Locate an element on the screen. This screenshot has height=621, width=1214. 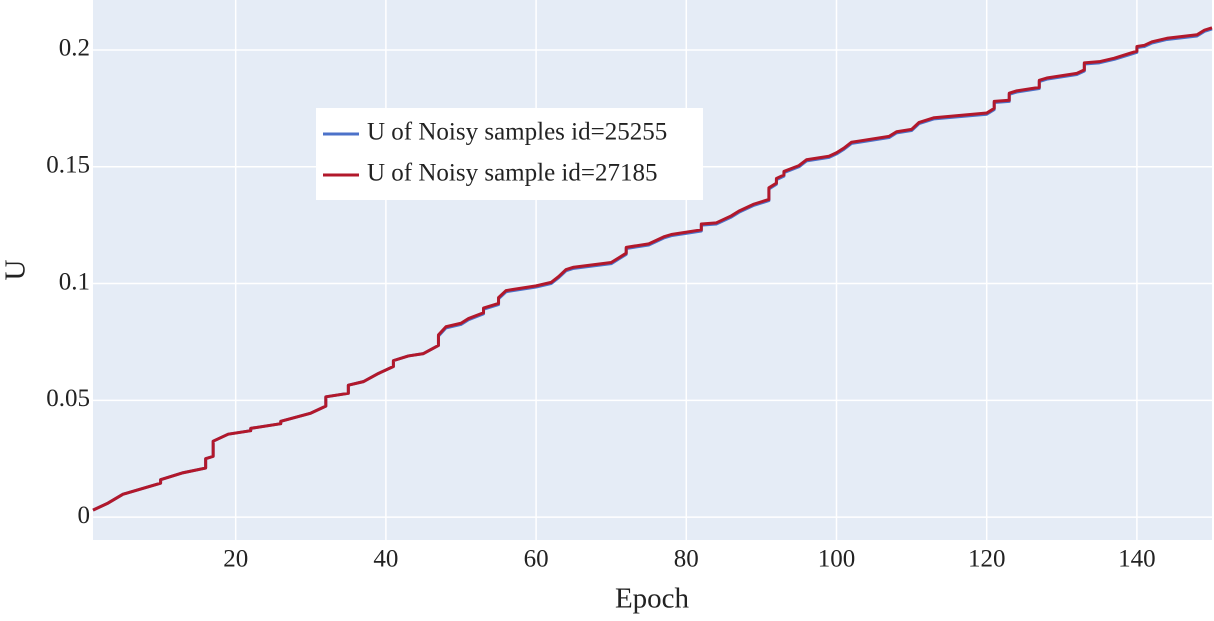
x-axis-title: Epoch is located at coordinates (652, 599).